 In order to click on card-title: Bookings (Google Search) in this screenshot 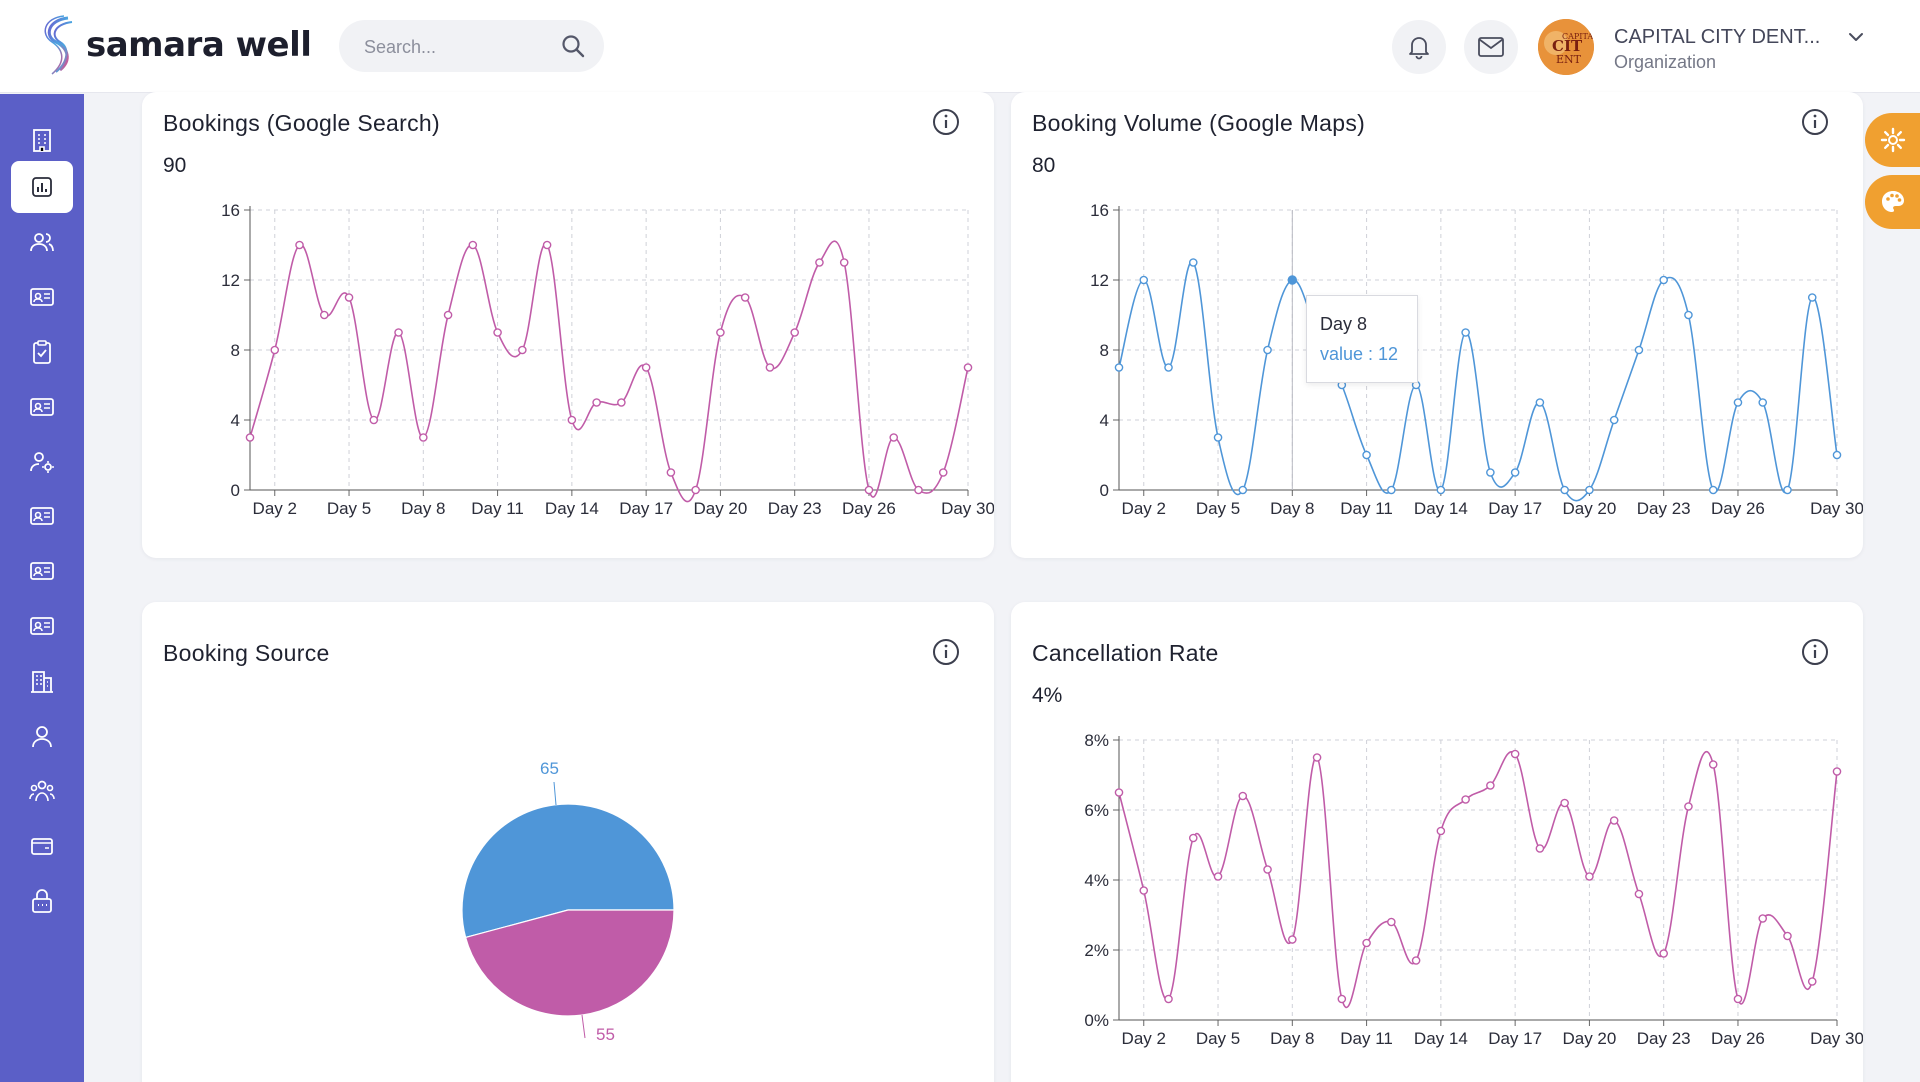, I will do `click(301, 123)`.